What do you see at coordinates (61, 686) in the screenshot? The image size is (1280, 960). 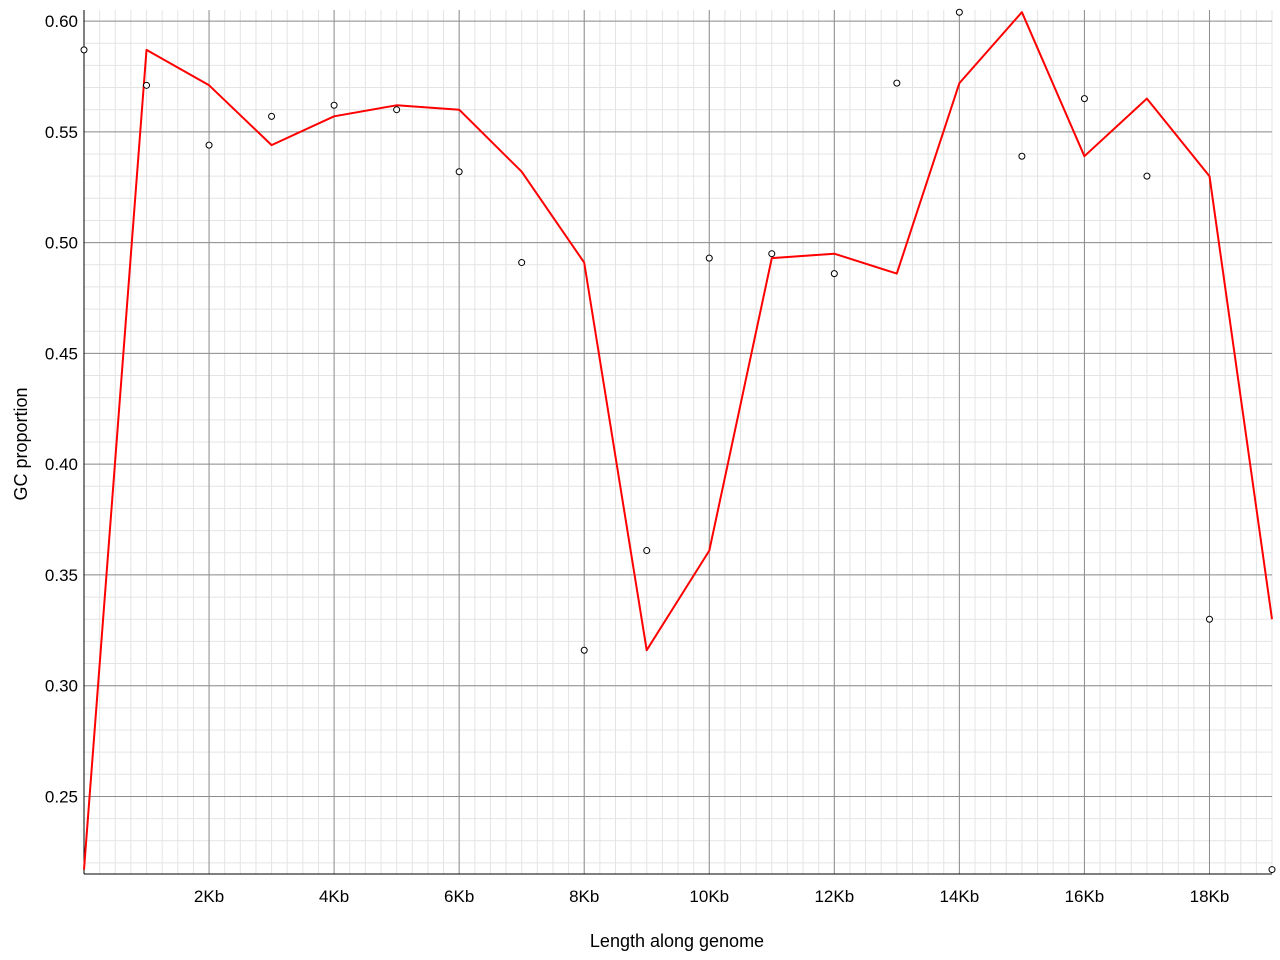 I see `y-tick-label: 0.30` at bounding box center [61, 686].